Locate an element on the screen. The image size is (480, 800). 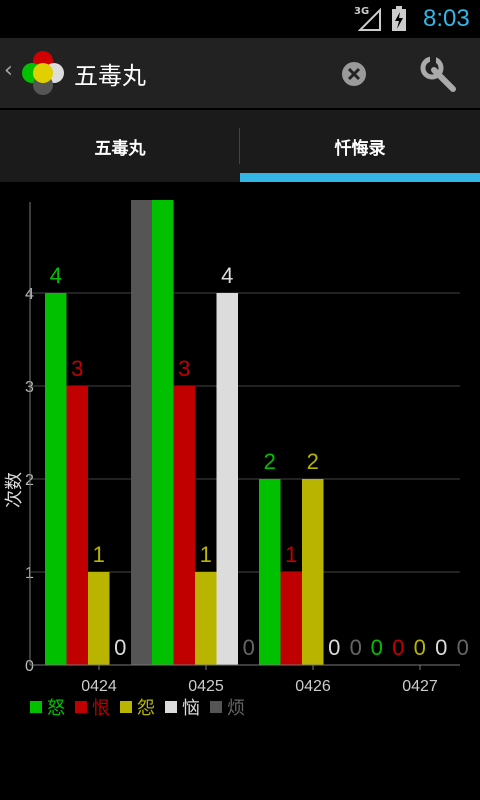
app-logo-icon is located at coordinates (43, 74).